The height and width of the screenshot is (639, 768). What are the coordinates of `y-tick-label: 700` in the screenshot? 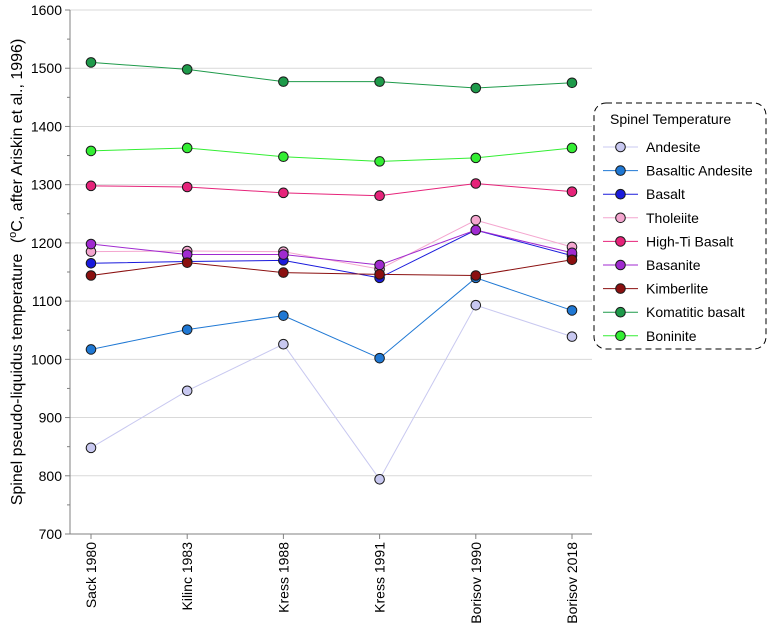 It's located at (51, 534).